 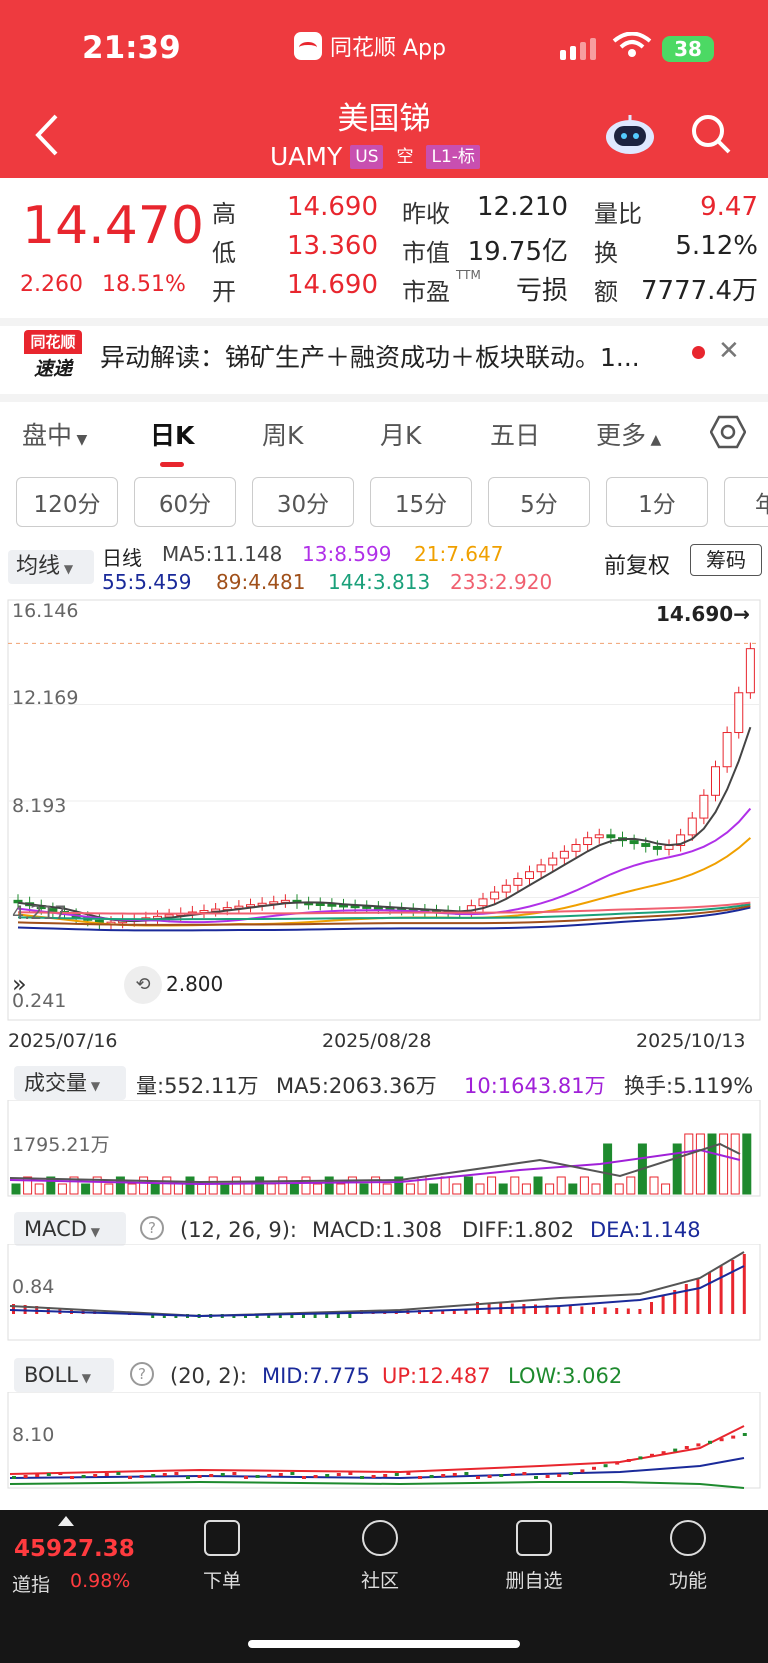 What do you see at coordinates (38, 566) in the screenshot?
I see `ma-button-label: 均线` at bounding box center [38, 566].